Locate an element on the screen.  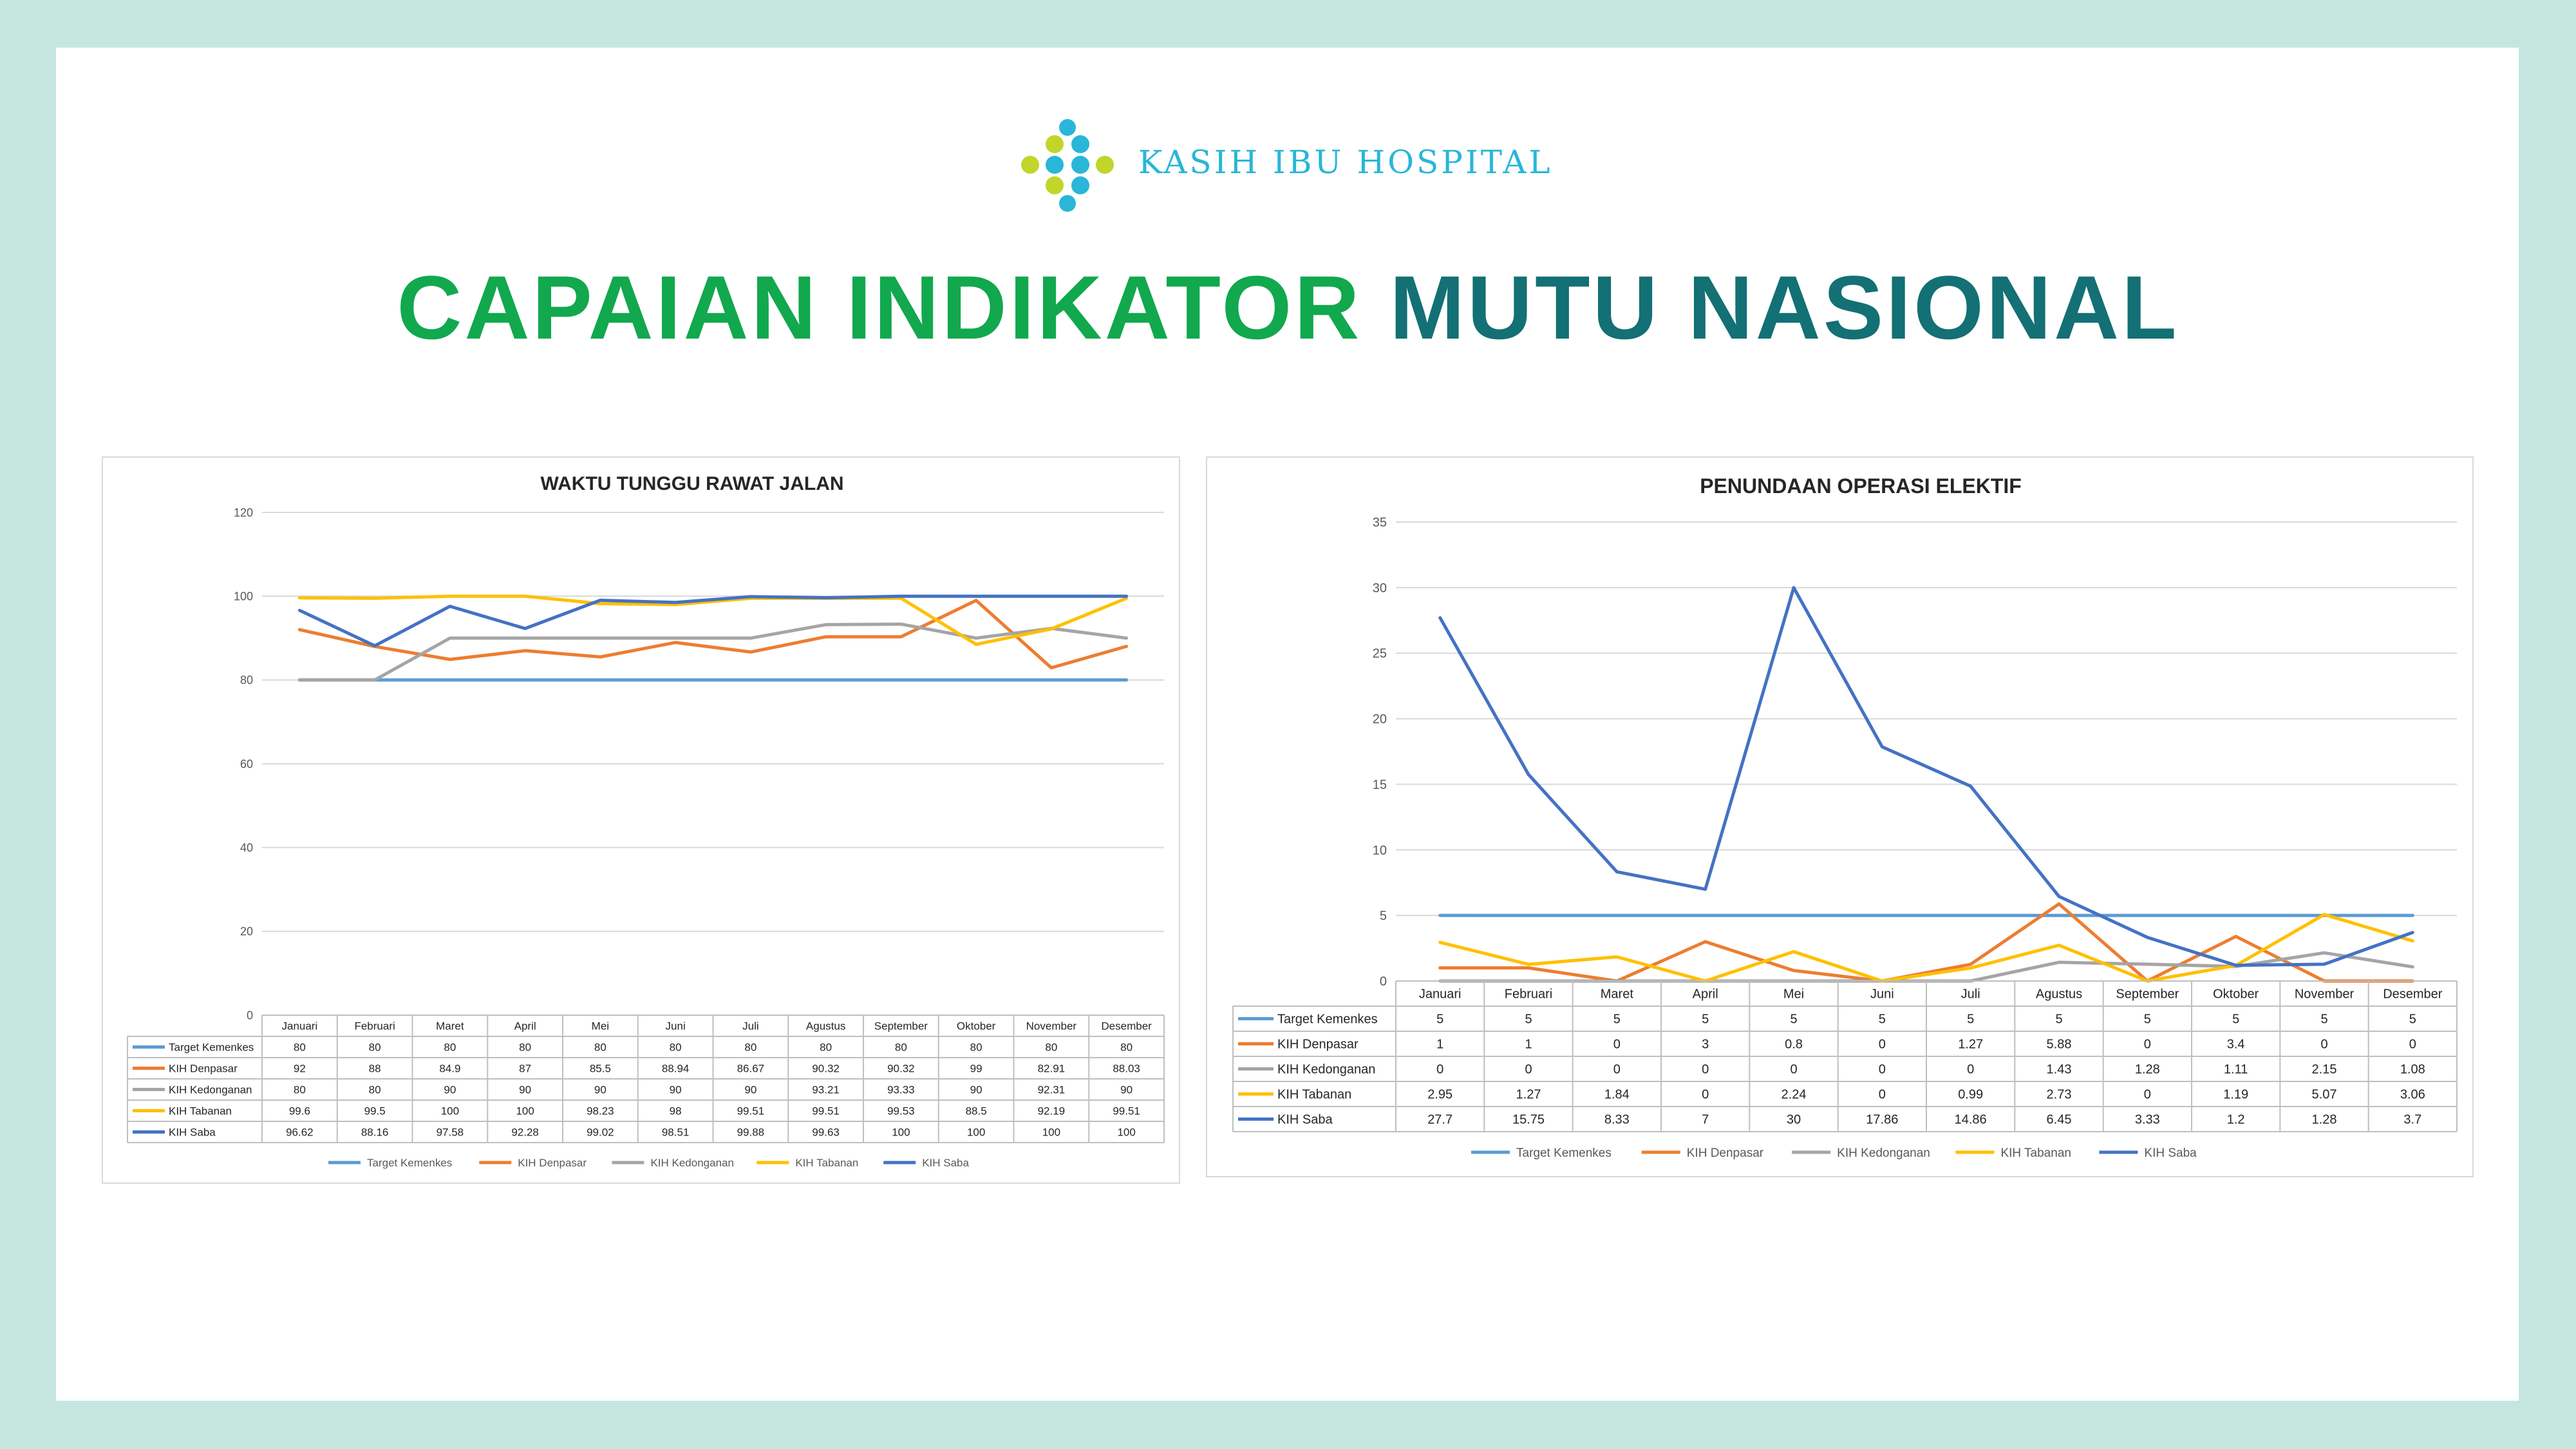
series-line-kih-kedonganan is located at coordinates (713, 652).